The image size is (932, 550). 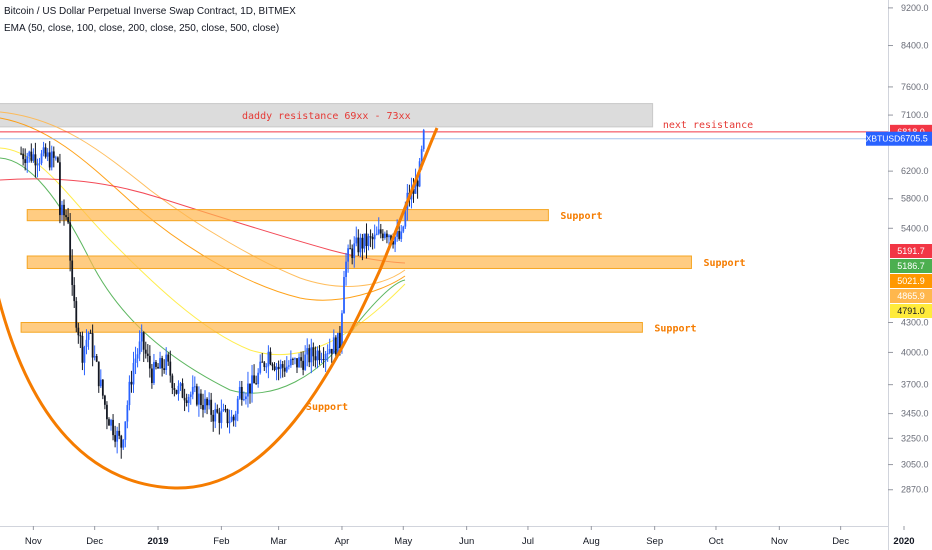 What do you see at coordinates (915, 352) in the screenshot?
I see `y-tick-label: 4000.0` at bounding box center [915, 352].